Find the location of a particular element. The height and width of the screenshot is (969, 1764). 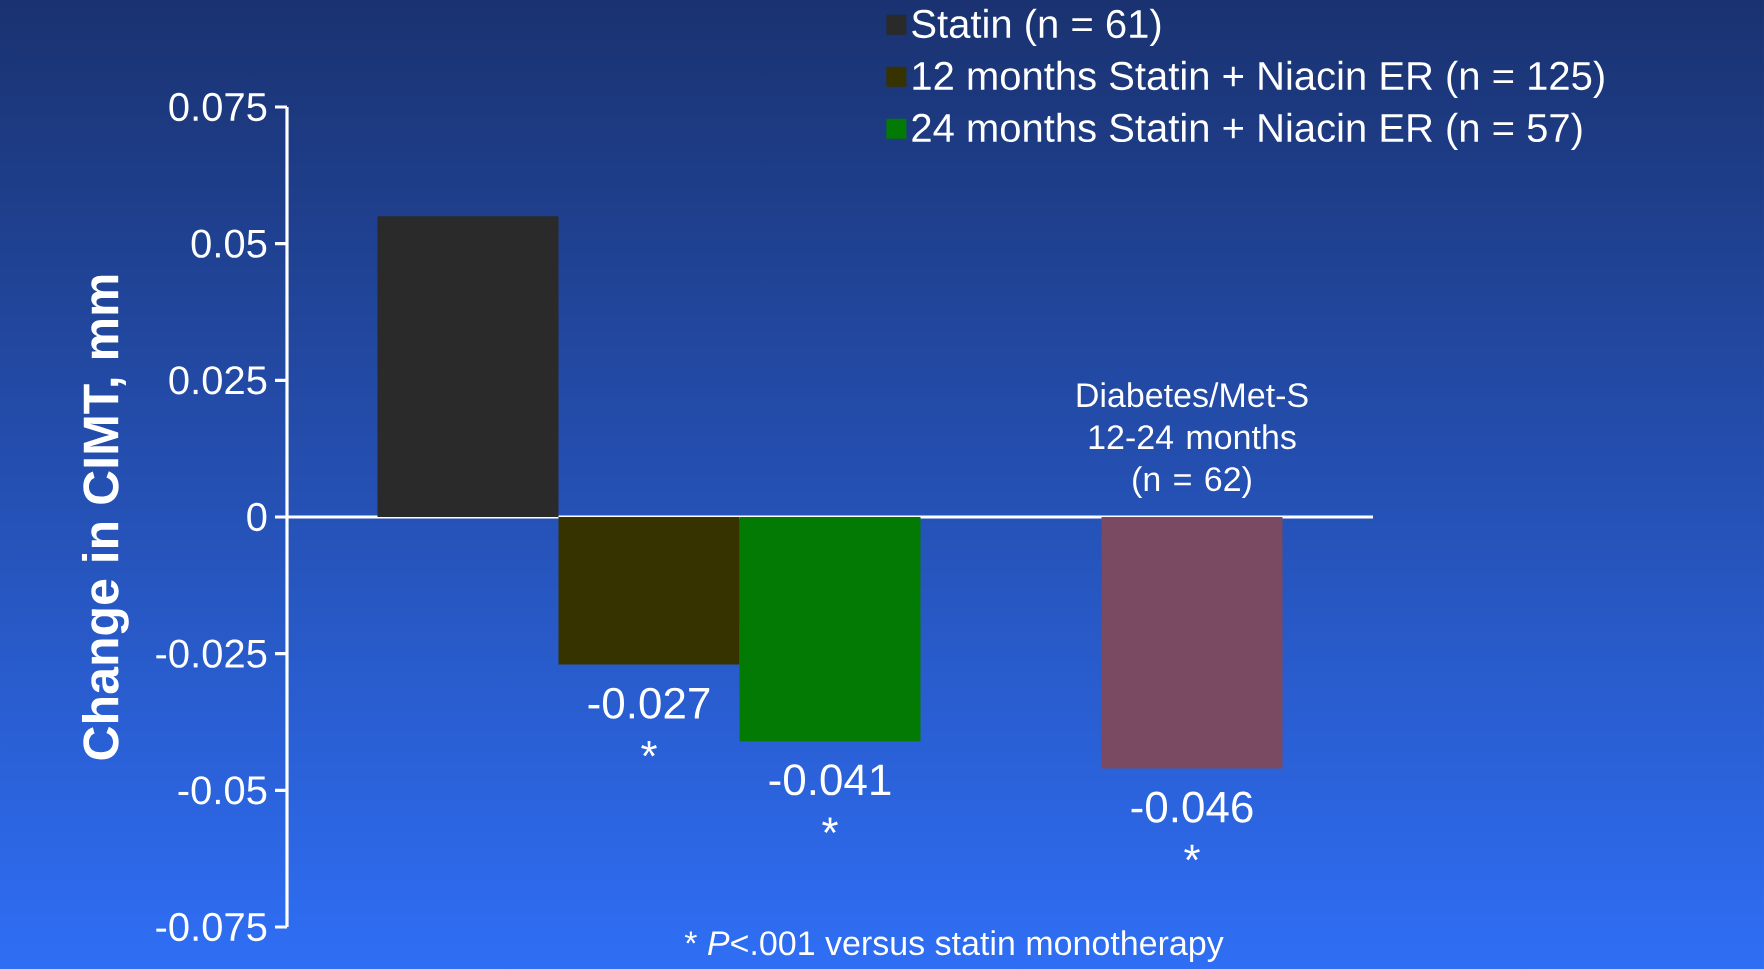

y-tick-label: -0.05 is located at coordinates (222, 790).